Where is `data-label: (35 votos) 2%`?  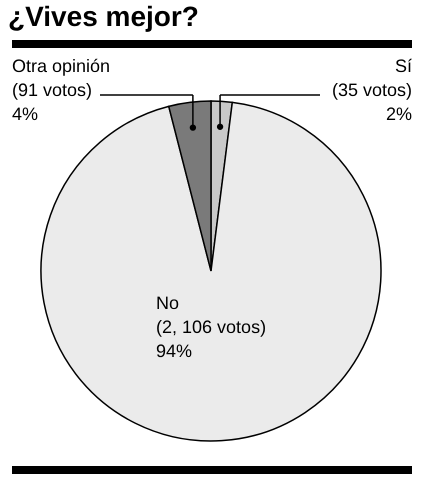 data-label: (35 votos) 2% is located at coordinates (372, 102).